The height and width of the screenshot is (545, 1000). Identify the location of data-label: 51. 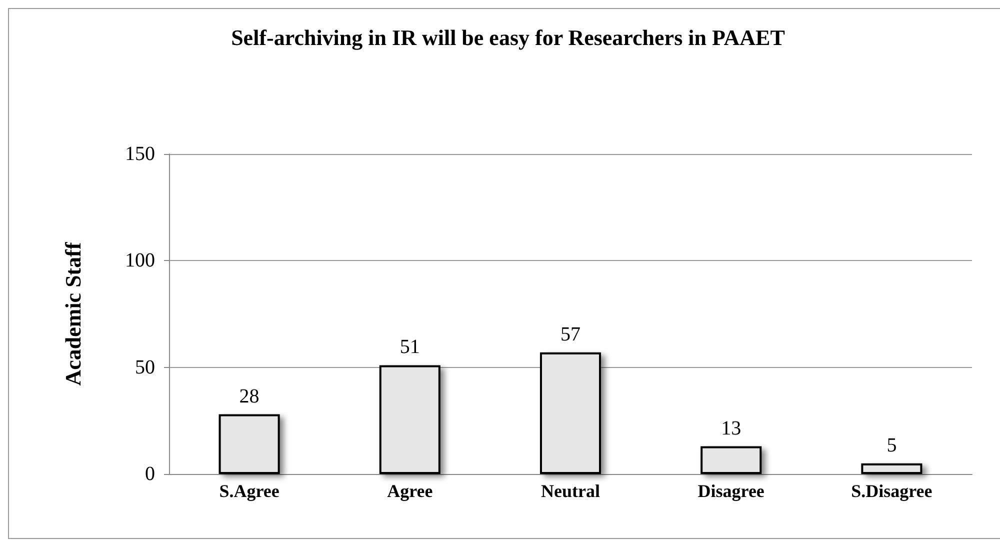
(410, 347).